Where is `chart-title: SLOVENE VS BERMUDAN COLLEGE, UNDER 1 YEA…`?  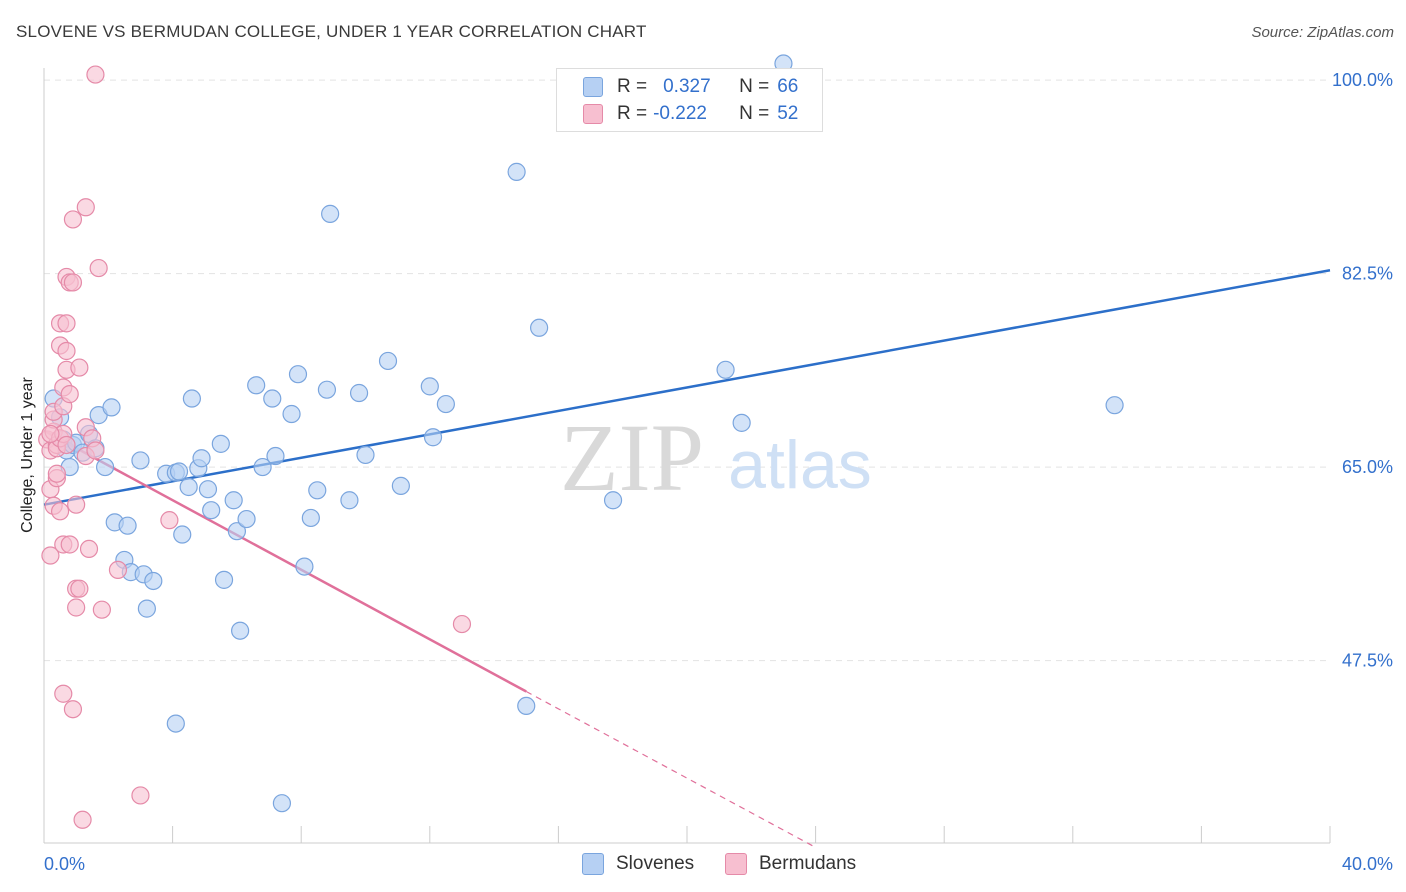 chart-title: SLOVENE VS BERMUDAN COLLEGE, UNDER 1 YEA… is located at coordinates (331, 31).